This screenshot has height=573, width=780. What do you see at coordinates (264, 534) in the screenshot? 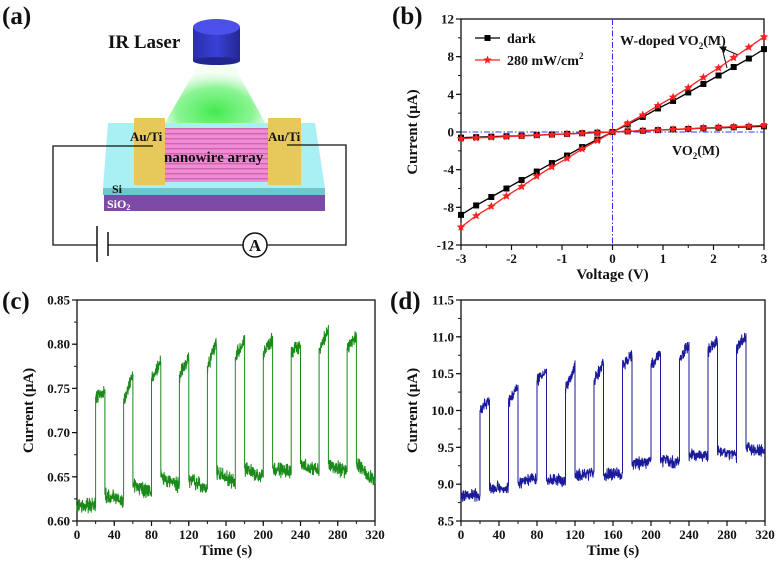
I see `x-tick-label: 200` at bounding box center [264, 534].